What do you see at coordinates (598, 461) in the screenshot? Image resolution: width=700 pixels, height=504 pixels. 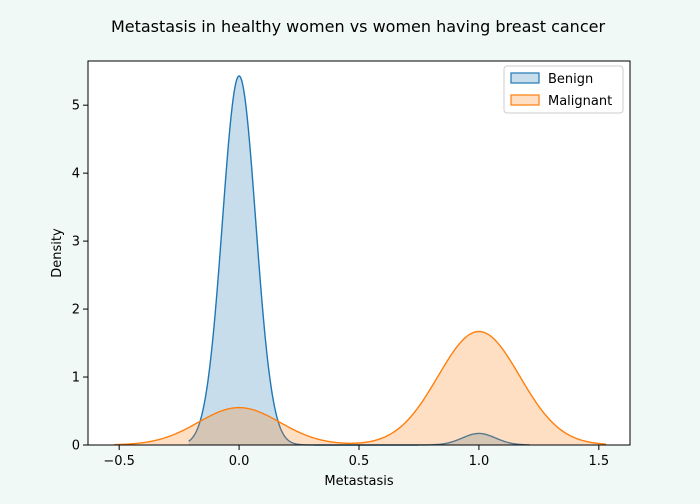 I see `x-tick-label: 1.5` at bounding box center [598, 461].